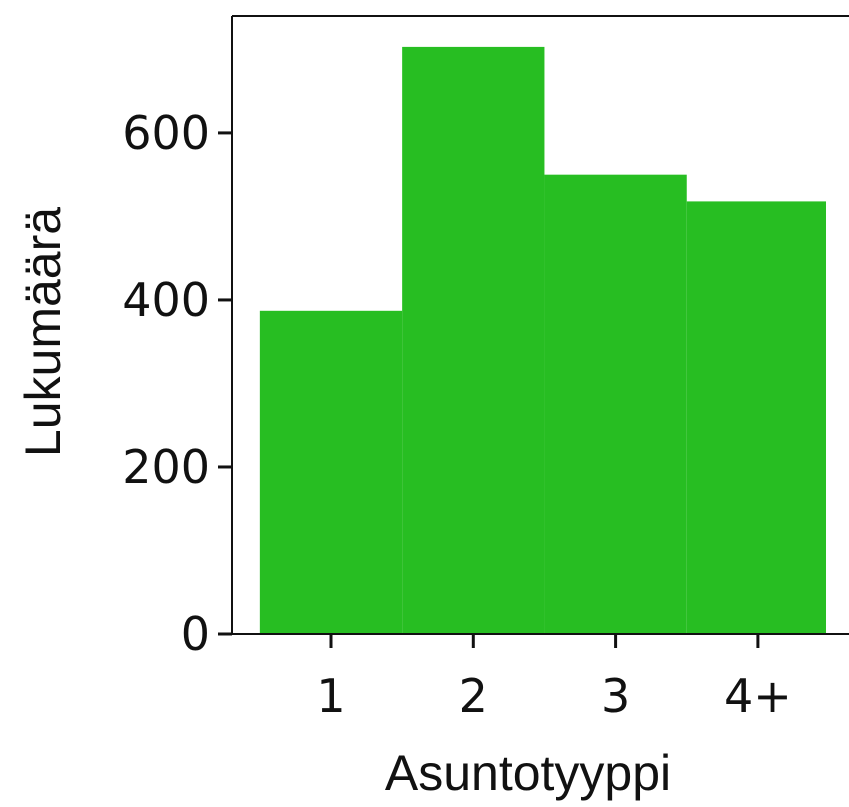  Describe the element at coordinates (330, 696) in the screenshot. I see `x-tick-label: 1` at that location.